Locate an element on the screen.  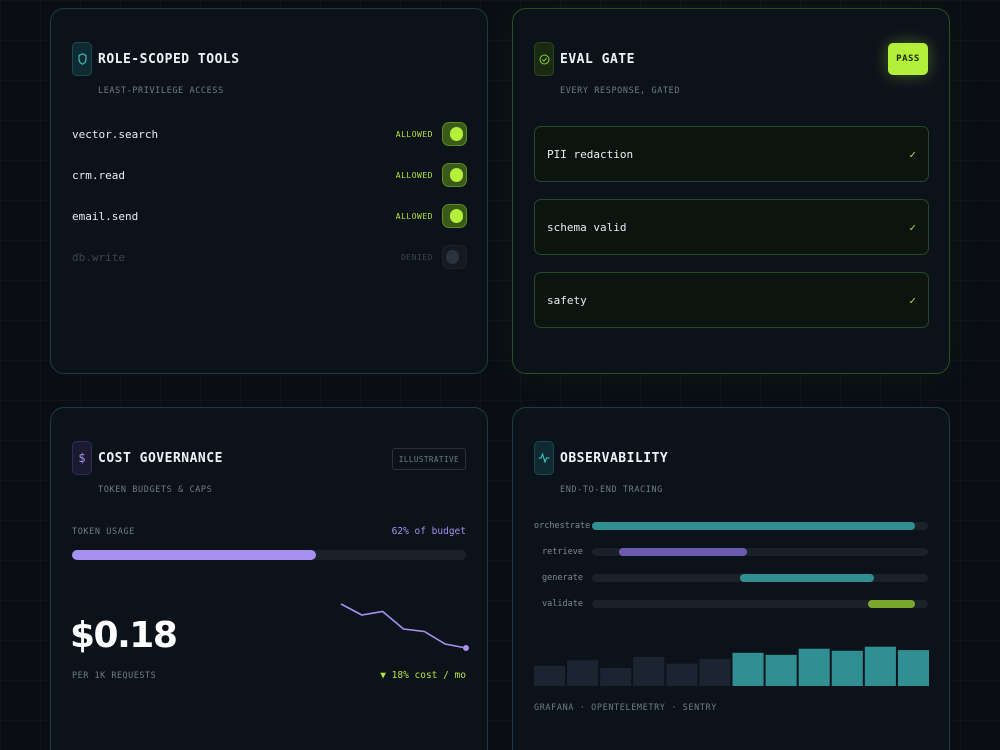
tool-row-email-send: email.send ALLOWED is located at coordinates (269, 216).